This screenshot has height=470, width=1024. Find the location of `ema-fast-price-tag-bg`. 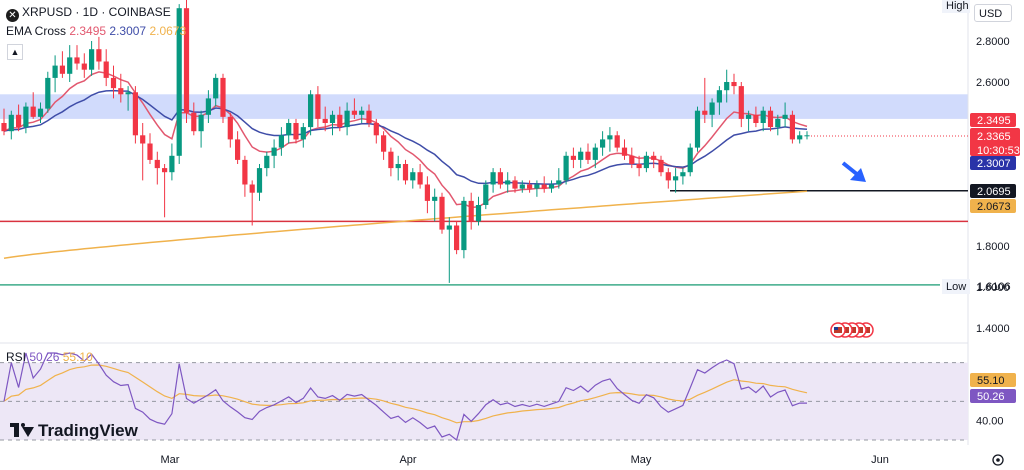

ema-fast-price-tag-bg is located at coordinates (993, 120).